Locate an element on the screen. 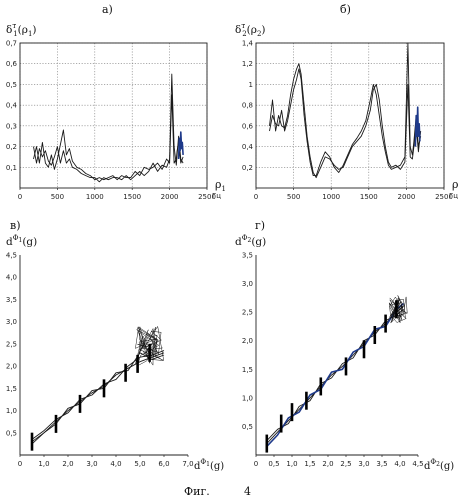 The width and height of the screenshot is (458, 500). y-tick-label: 4,5 is located at coordinates (11, 256).